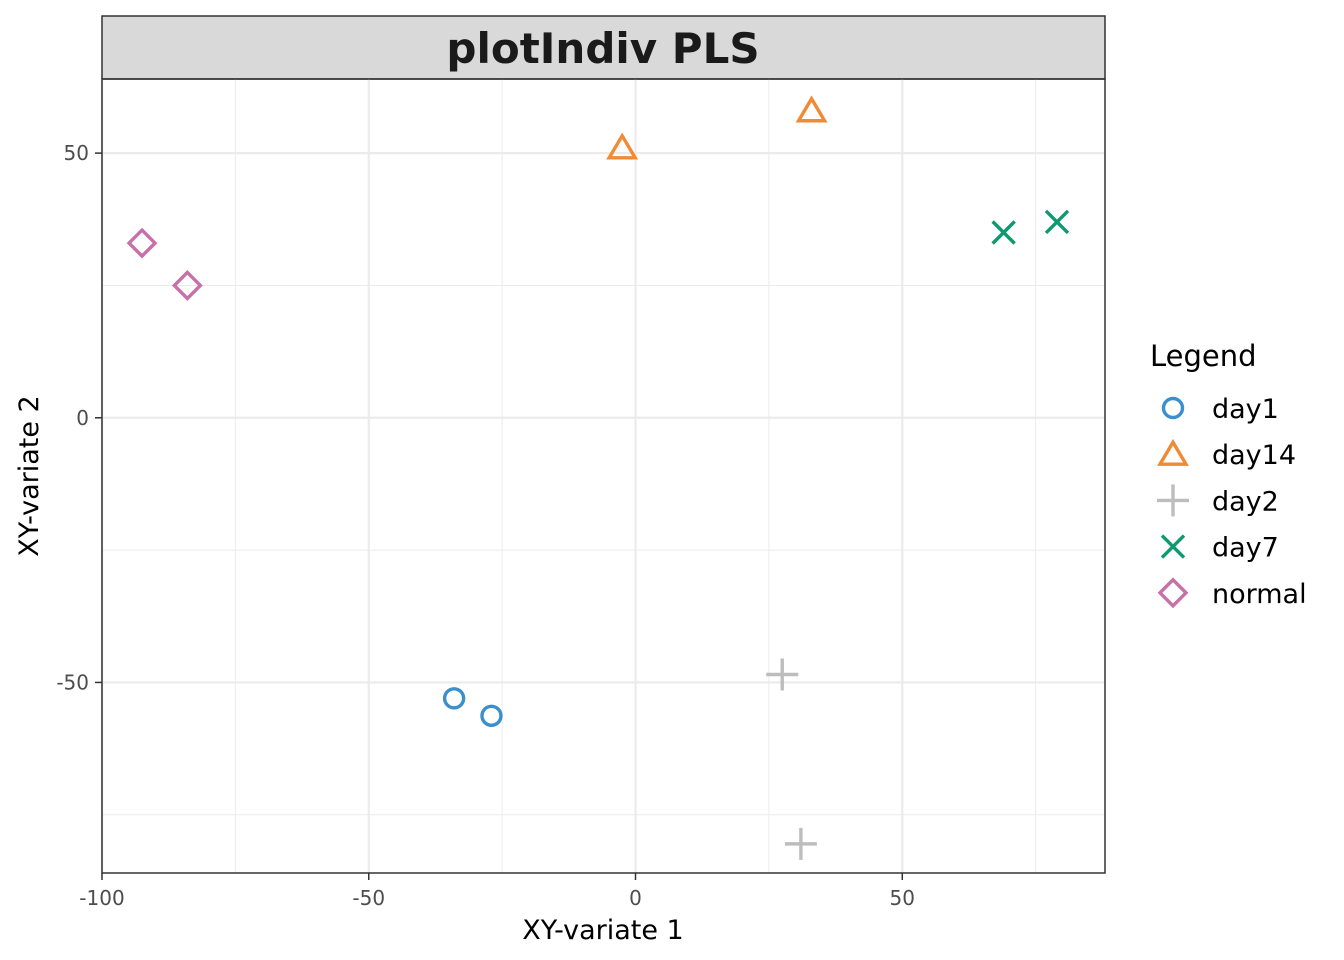  What do you see at coordinates (1245, 548) in the screenshot?
I see `legend-label-day7: day7` at bounding box center [1245, 548].